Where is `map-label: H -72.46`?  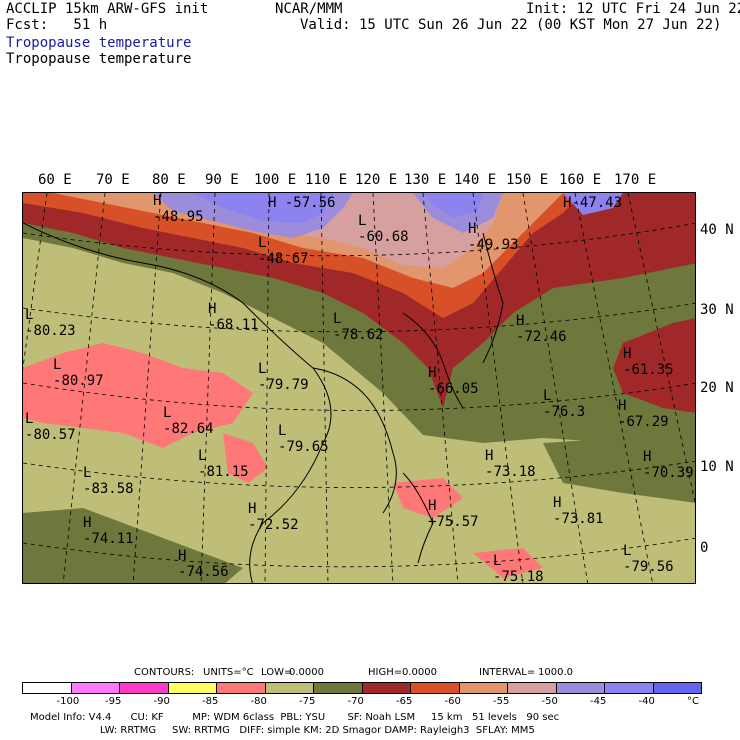 map-label: H -72.46 is located at coordinates (541, 329).